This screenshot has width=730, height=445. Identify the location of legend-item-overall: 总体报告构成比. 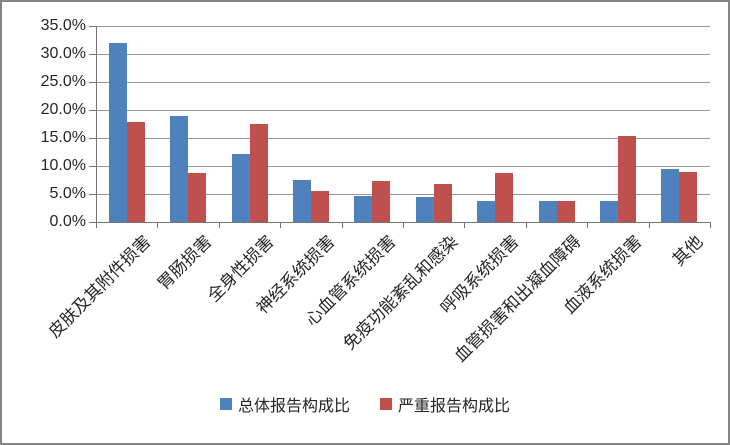
(284, 404).